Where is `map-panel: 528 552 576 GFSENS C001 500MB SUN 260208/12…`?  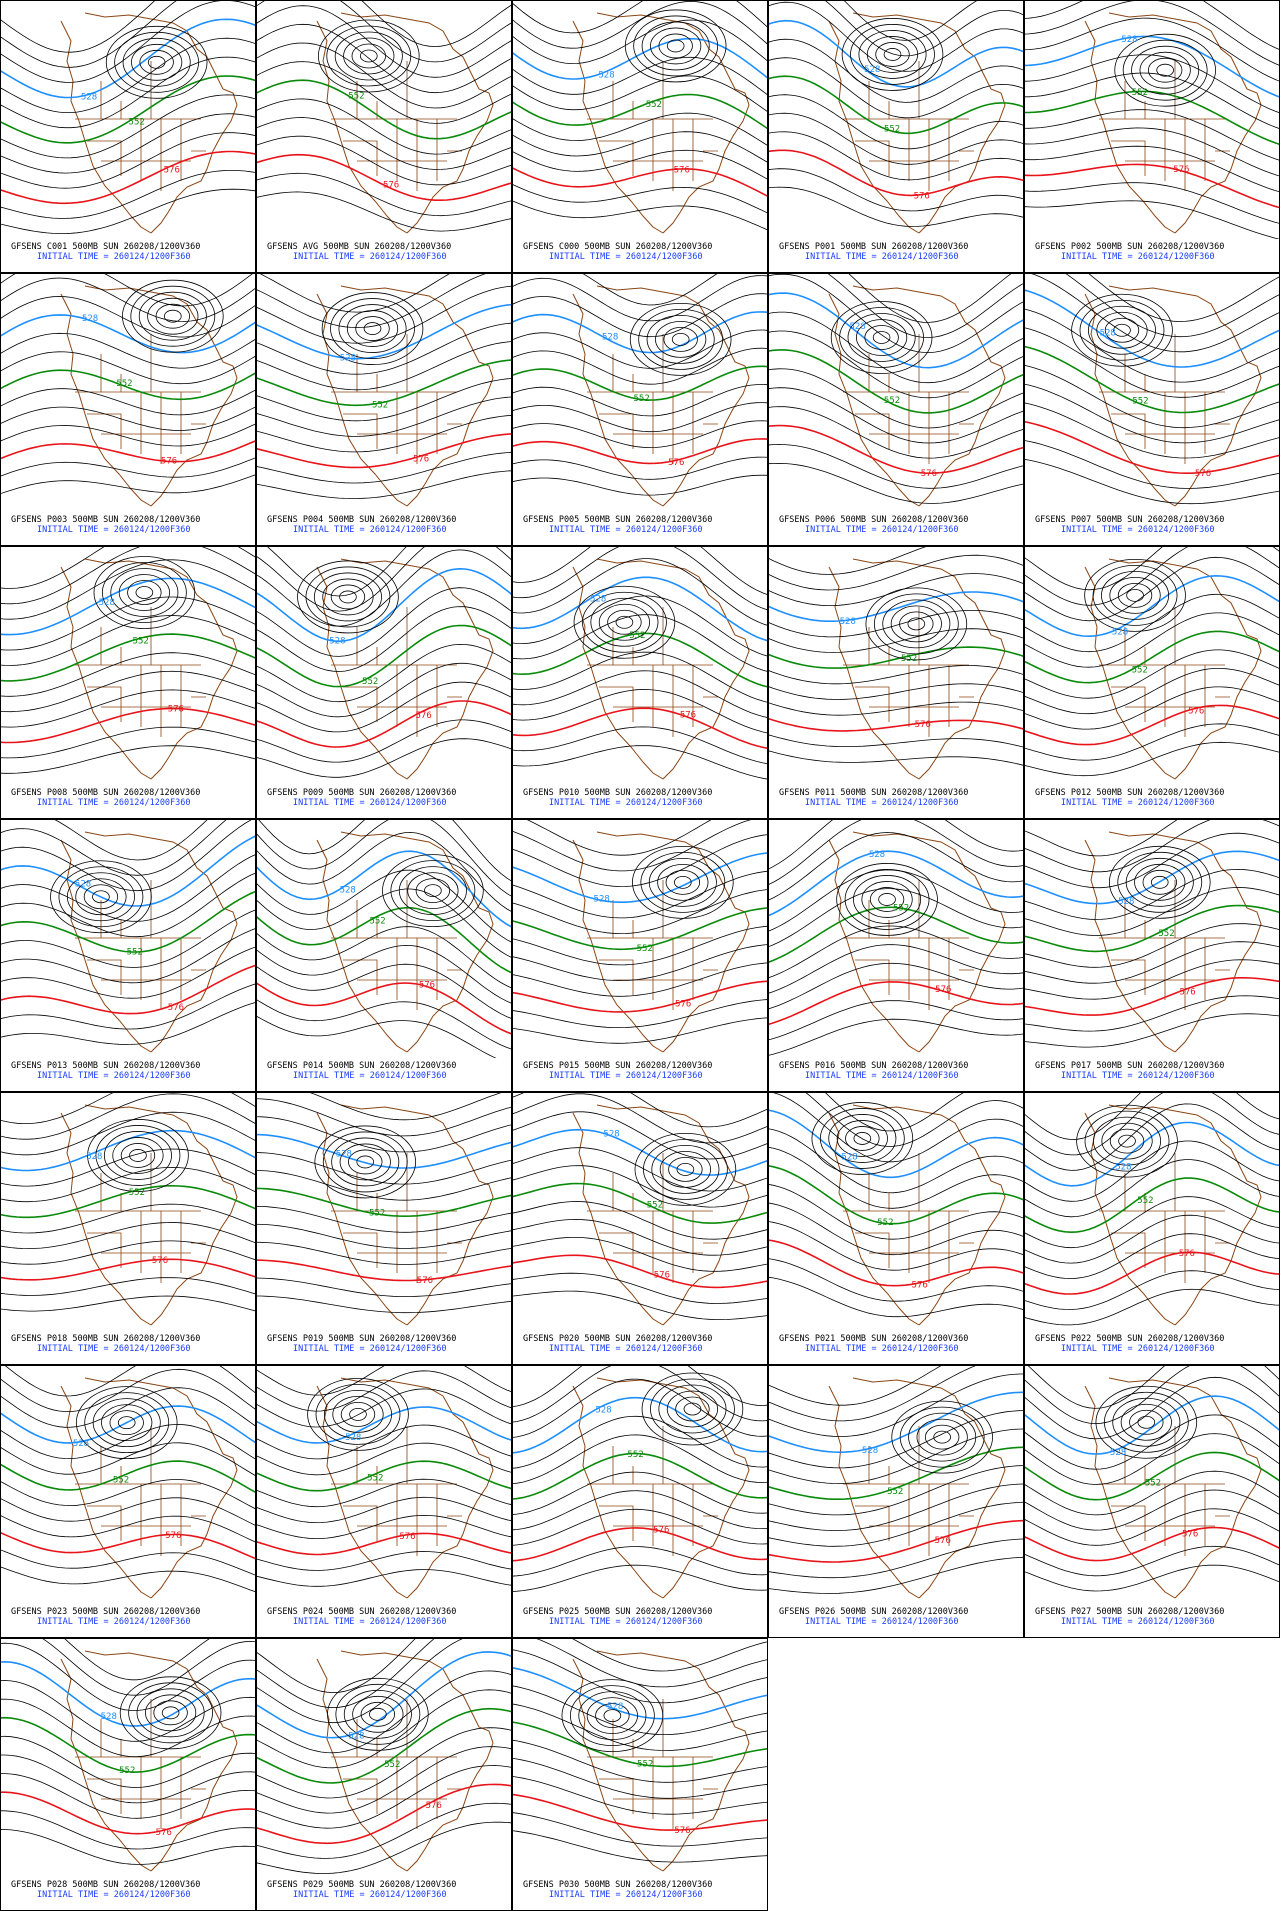
map-panel: 528 552 576 GFSENS C001 500MB SUN 260208/12… is located at coordinates (128, 136).